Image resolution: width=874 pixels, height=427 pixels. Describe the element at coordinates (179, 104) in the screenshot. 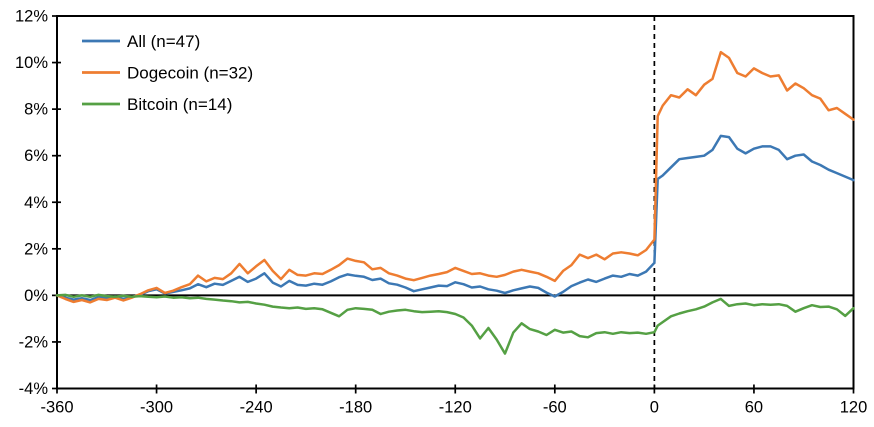

I see `legend-label: Bitcoin (n=14)` at that location.